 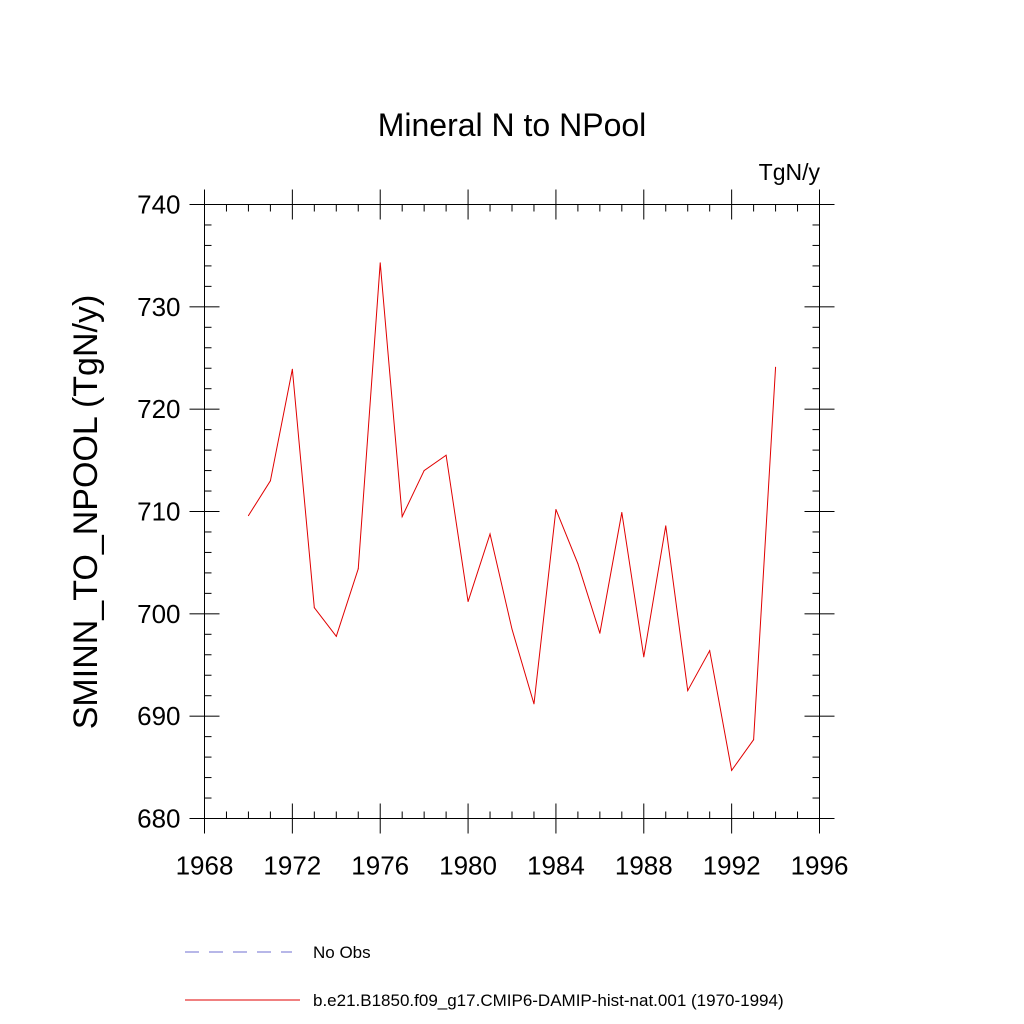 I want to click on x-tick-label: 1988, so click(x=644, y=866).